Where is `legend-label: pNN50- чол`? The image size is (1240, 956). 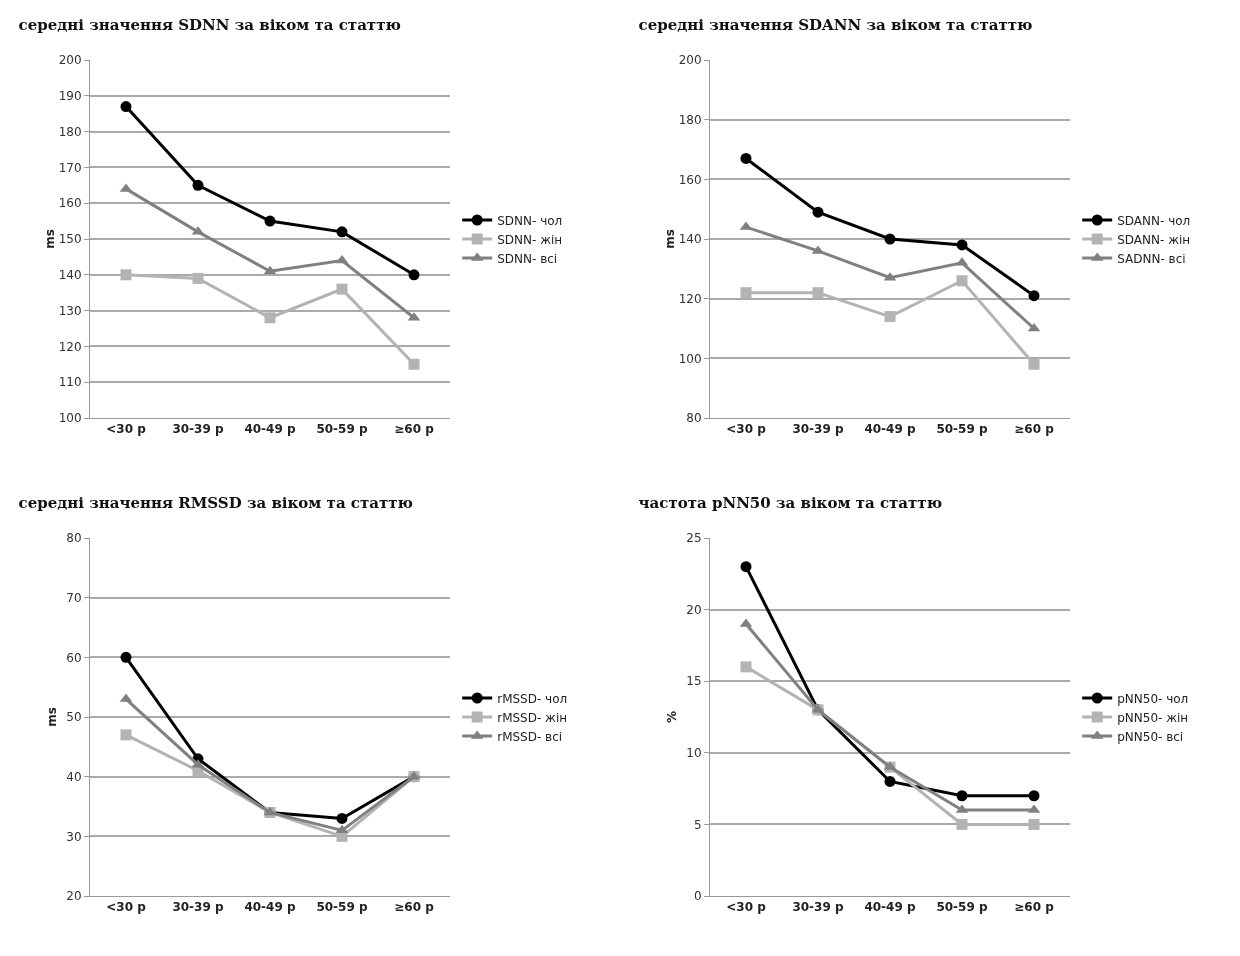
legend-label: pNN50- чол is located at coordinates (1153, 698).